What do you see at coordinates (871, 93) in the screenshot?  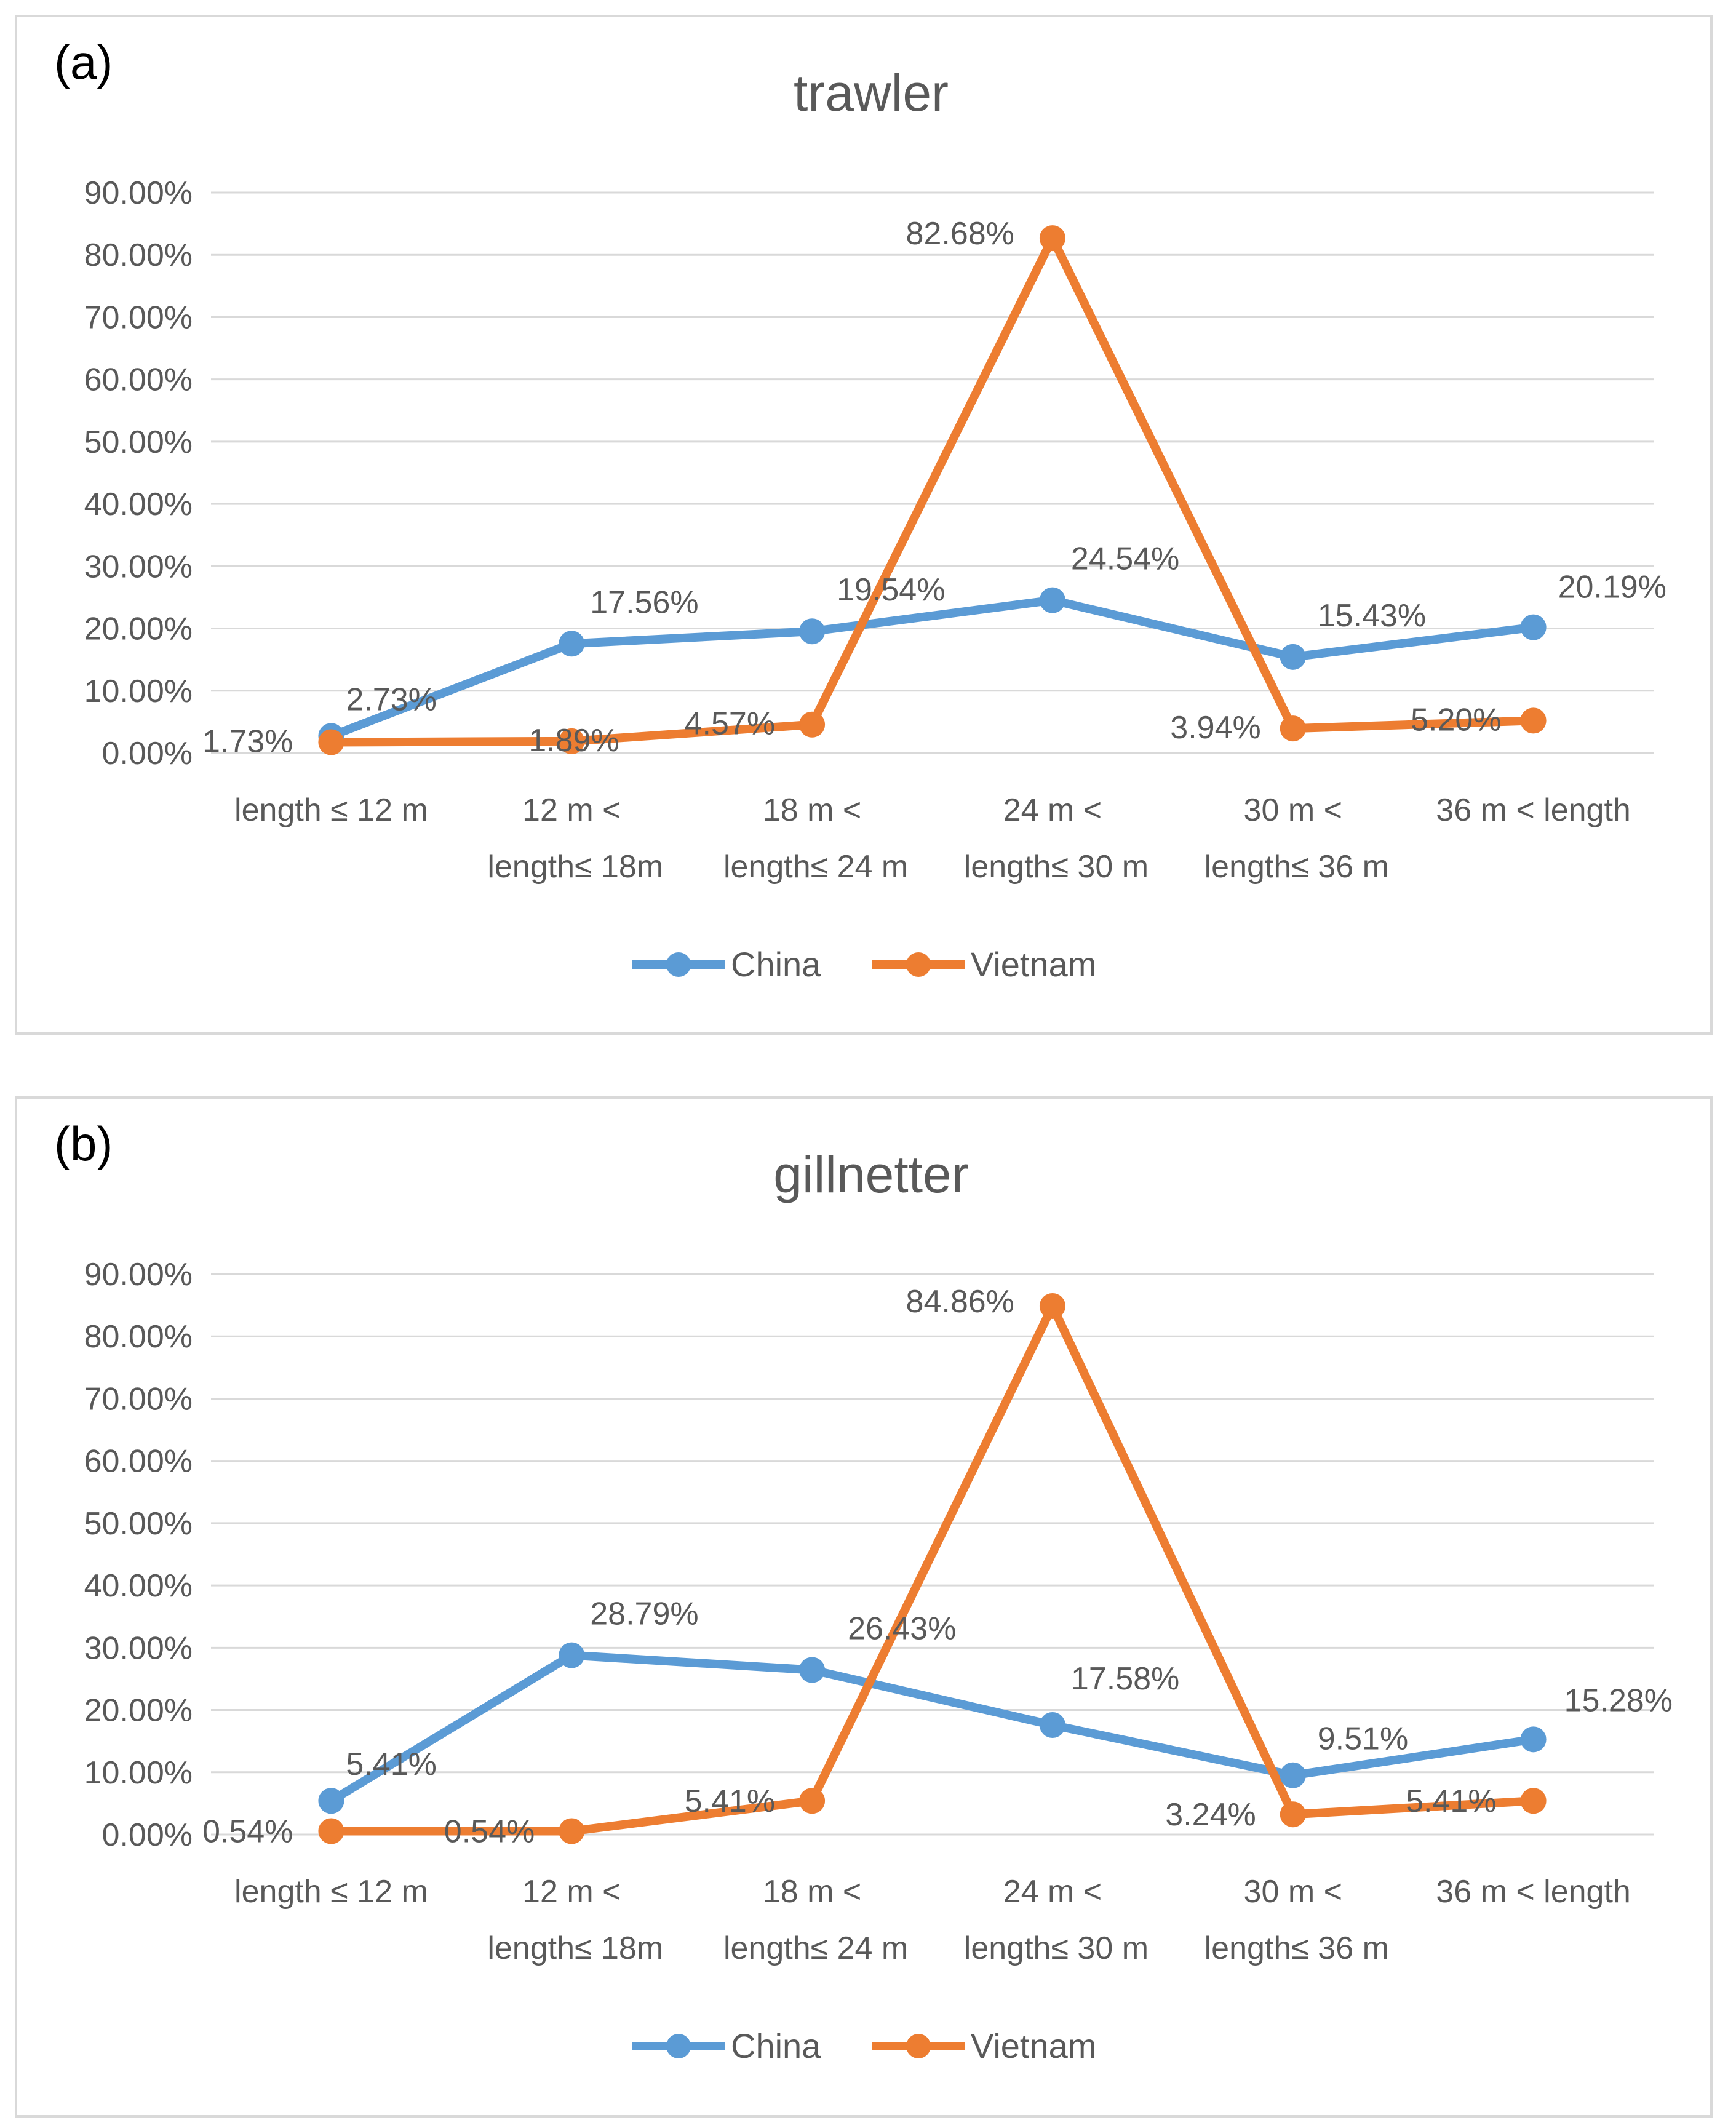 I see `chart-title: trawler` at bounding box center [871, 93].